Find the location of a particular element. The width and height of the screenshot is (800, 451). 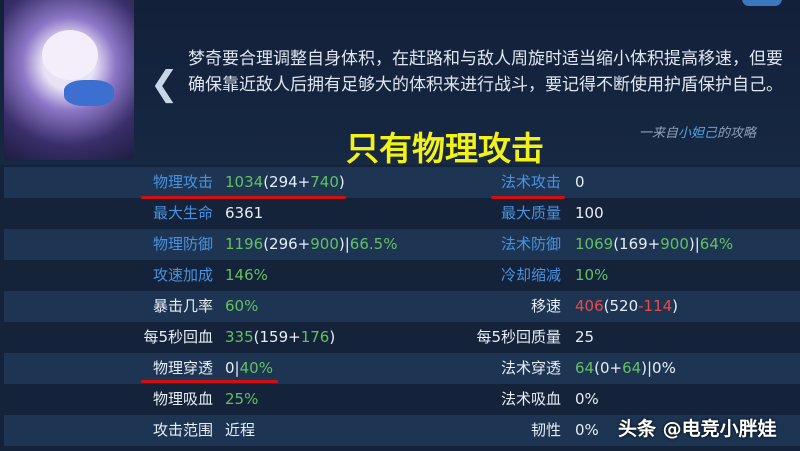

stat-value: 64(0+64)|0% is located at coordinates (625, 368).